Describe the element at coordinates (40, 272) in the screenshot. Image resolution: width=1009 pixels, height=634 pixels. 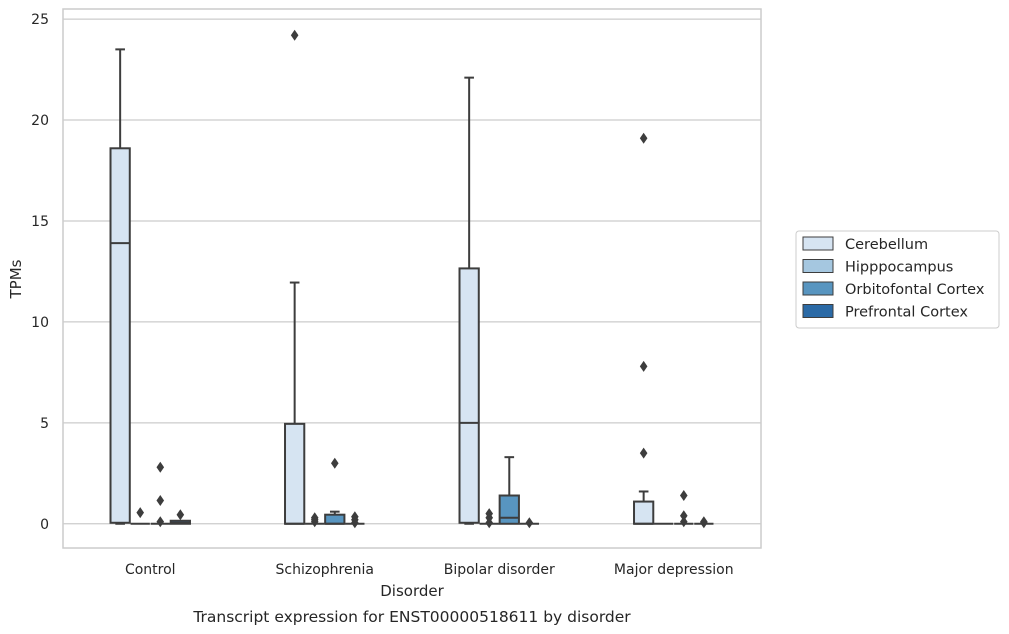
I see `y-tick-labels: 0 5 10 15 20 25` at that location.